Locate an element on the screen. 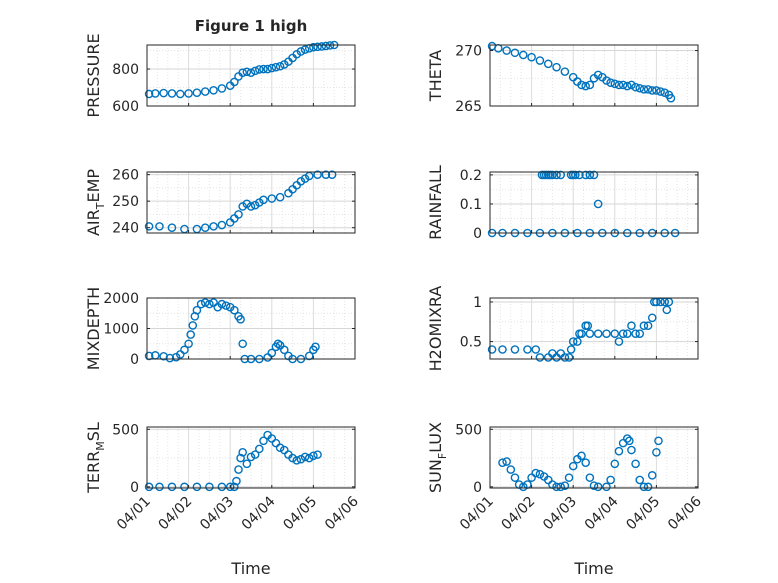 The height and width of the screenshot is (583, 778). terr_msl-axes-frame is located at coordinates (251, 457).